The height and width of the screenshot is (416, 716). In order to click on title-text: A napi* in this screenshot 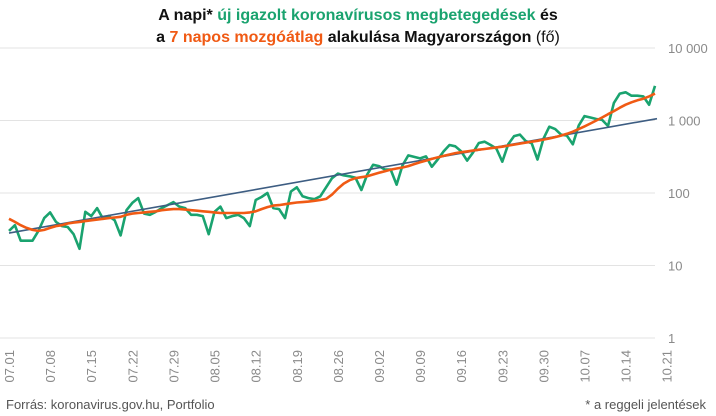, I will do `click(188, 15)`.